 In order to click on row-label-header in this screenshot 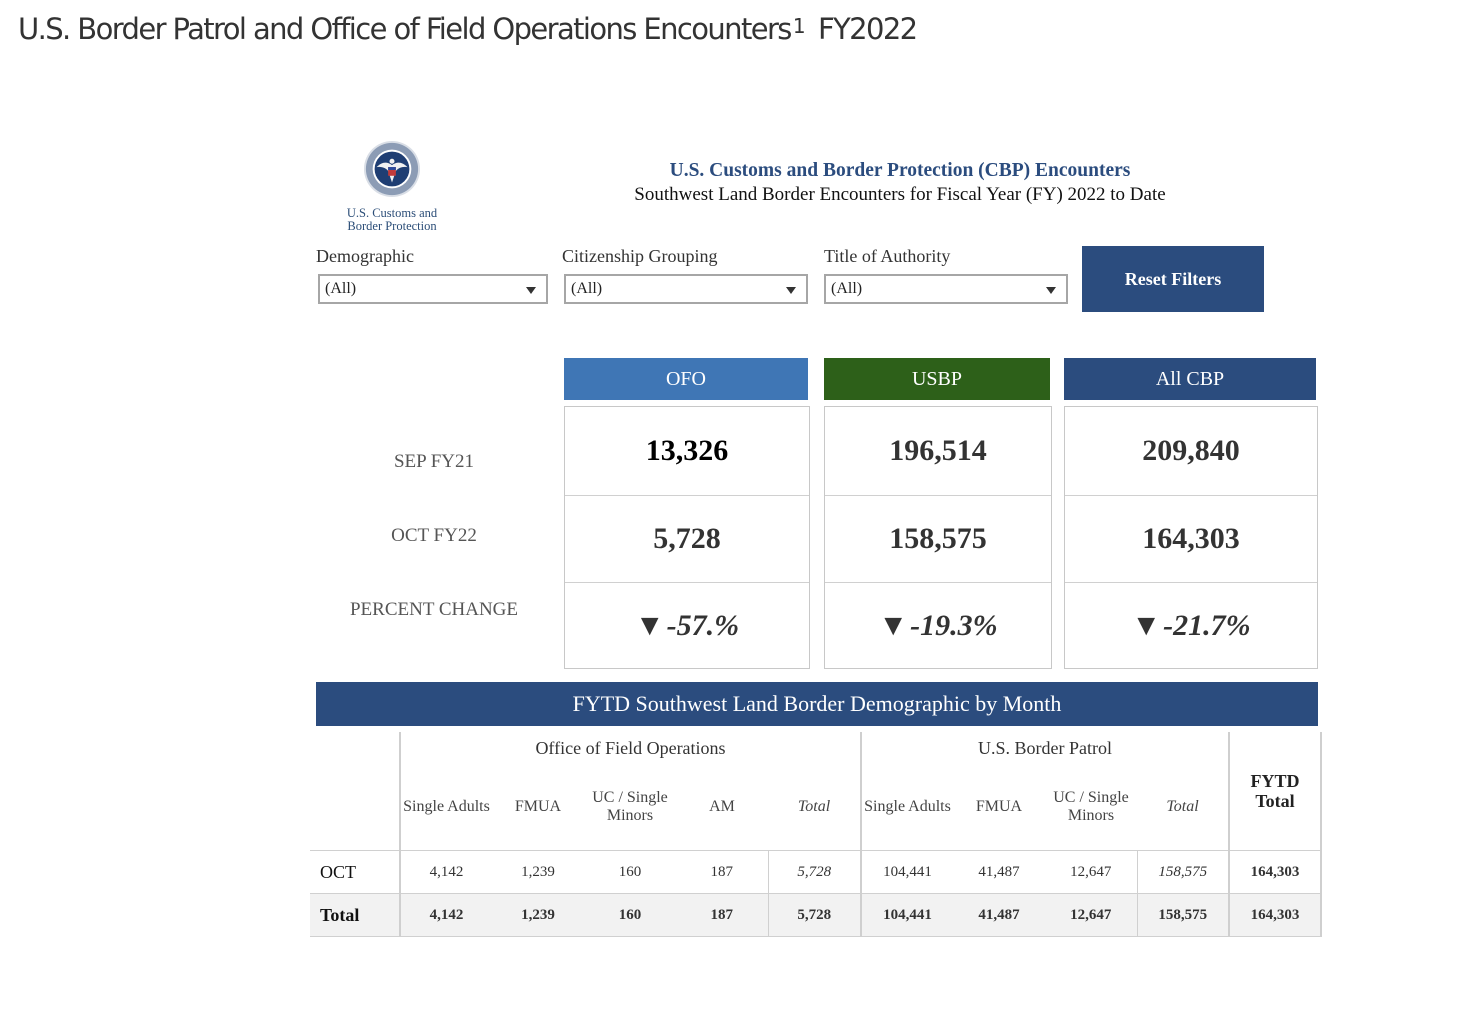, I will do `click(355, 791)`.